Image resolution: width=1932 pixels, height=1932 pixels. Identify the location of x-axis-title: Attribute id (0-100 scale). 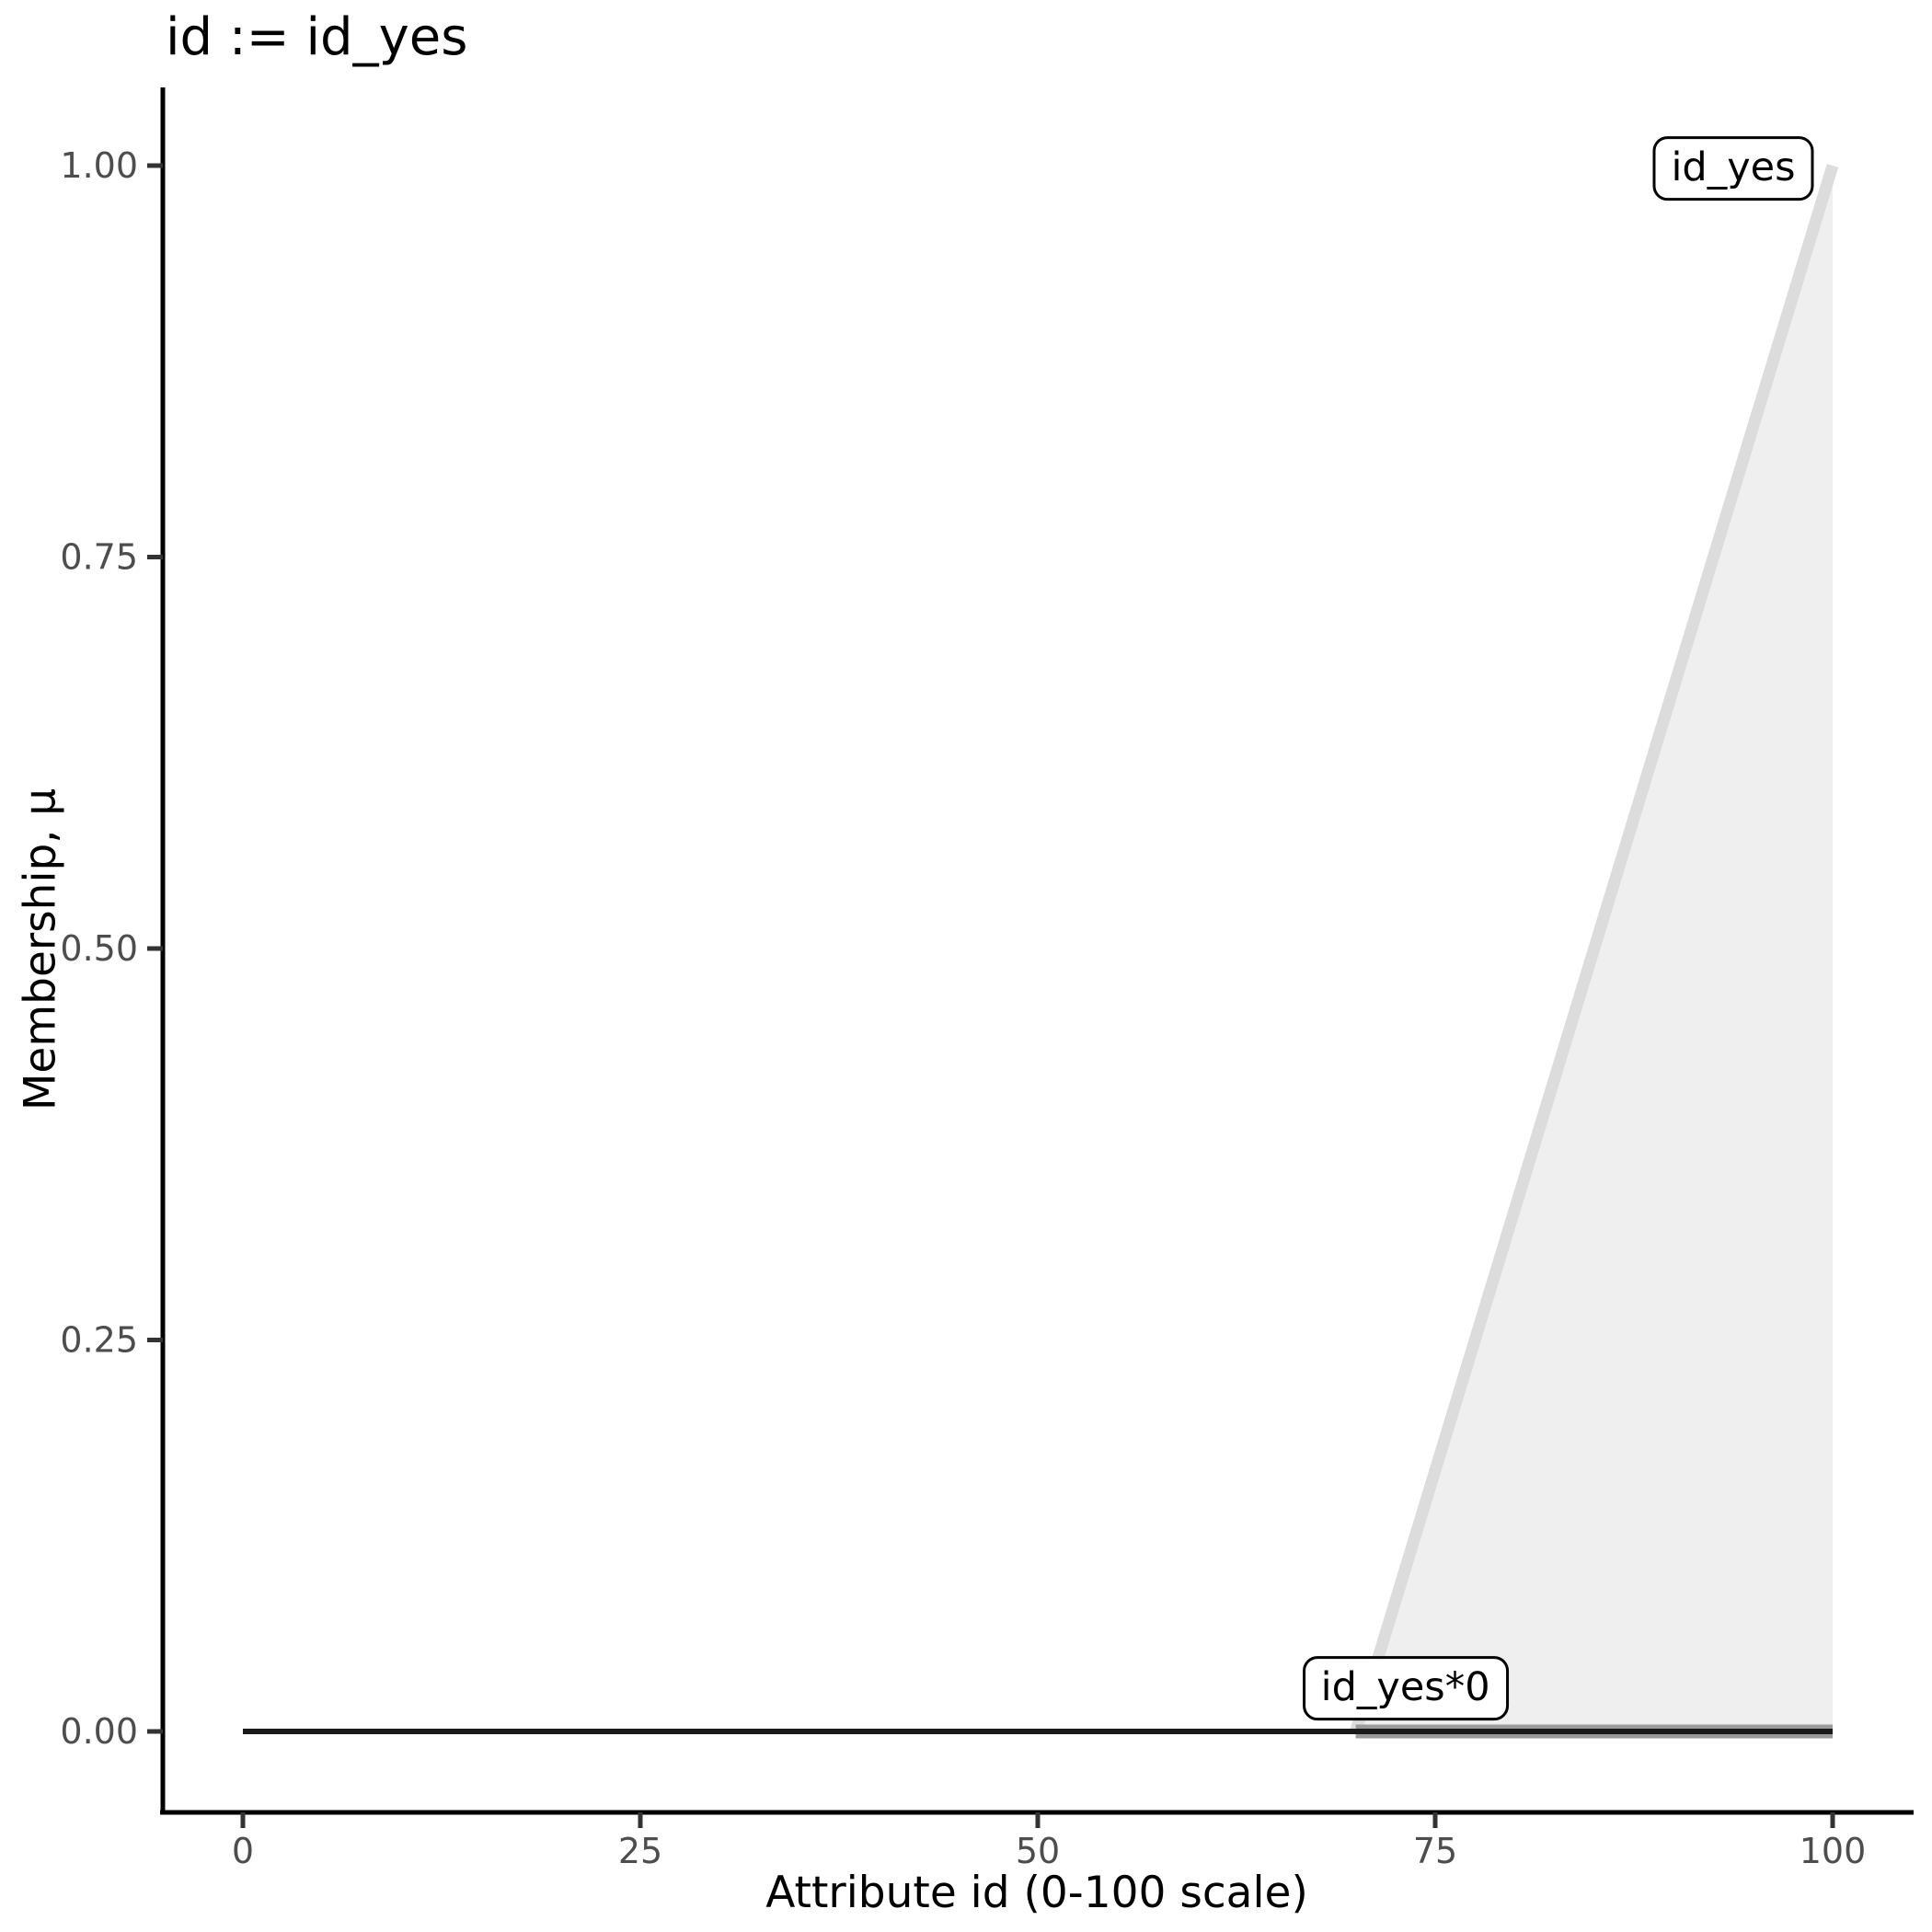
(1036, 1893).